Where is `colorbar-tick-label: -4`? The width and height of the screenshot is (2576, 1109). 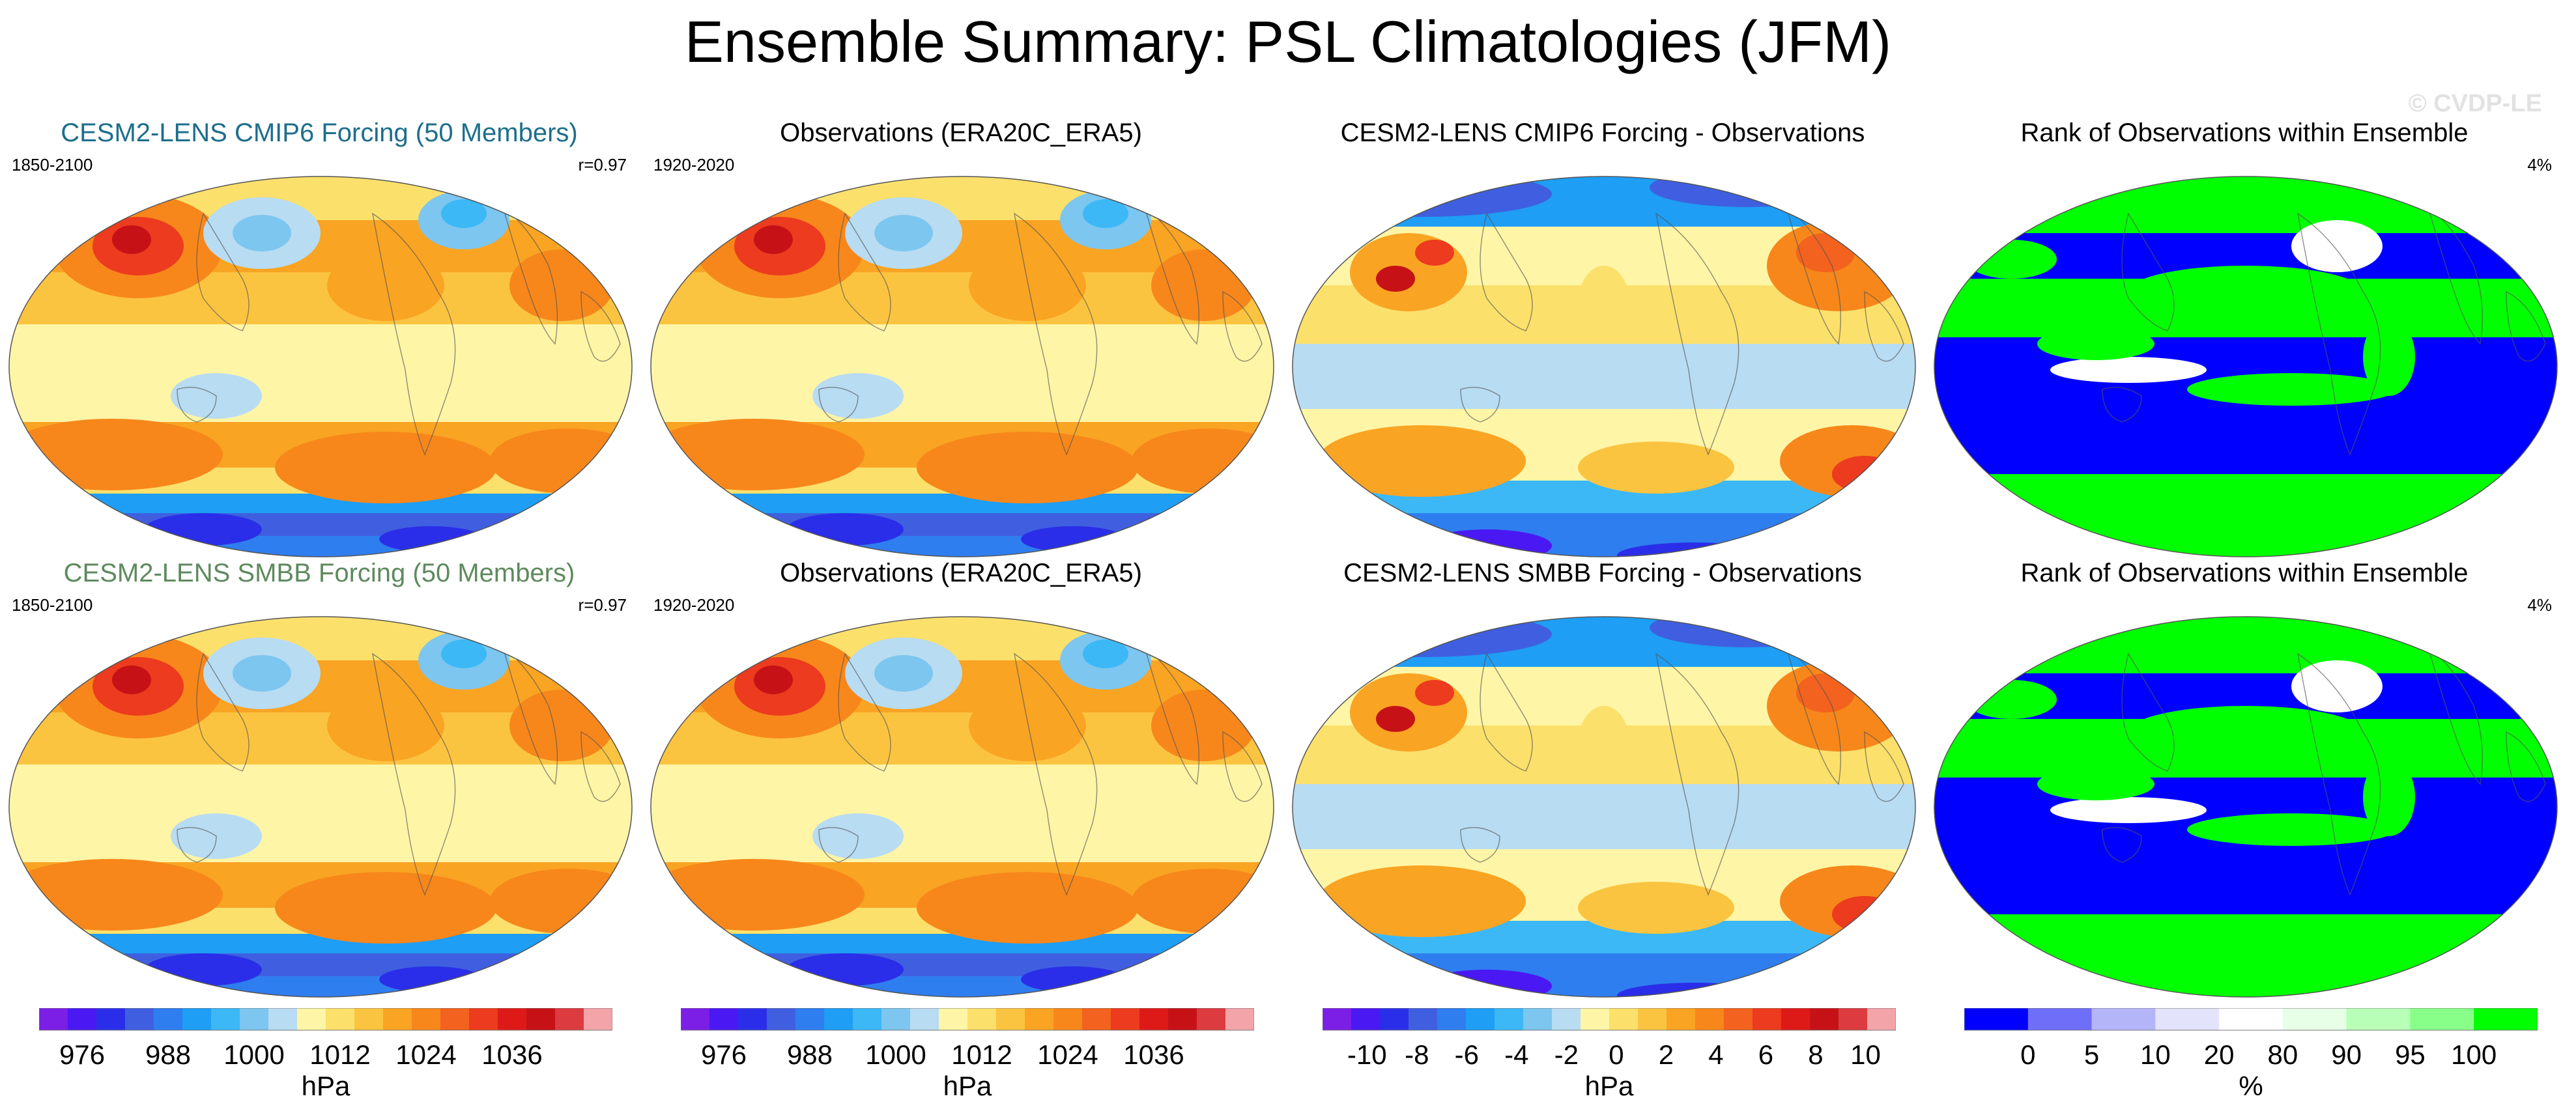
colorbar-tick-label: -4 is located at coordinates (1516, 1054).